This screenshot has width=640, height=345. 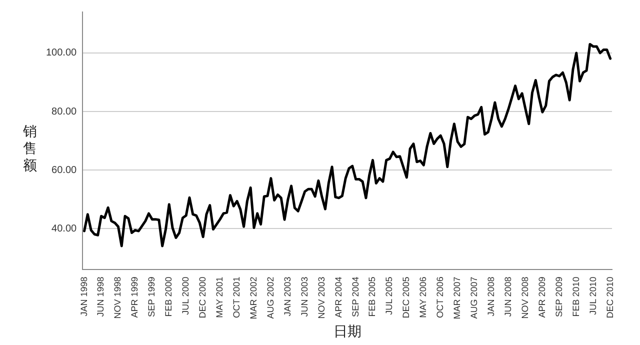 What do you see at coordinates (406, 297) in the screenshot?
I see `x-tick-label: DEC 2005` at bounding box center [406, 297].